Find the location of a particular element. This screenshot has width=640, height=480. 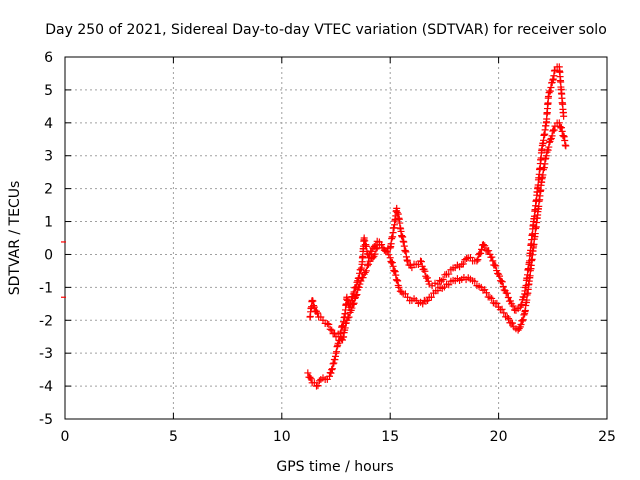

y-tick-label: -1 is located at coordinates (46, 288).